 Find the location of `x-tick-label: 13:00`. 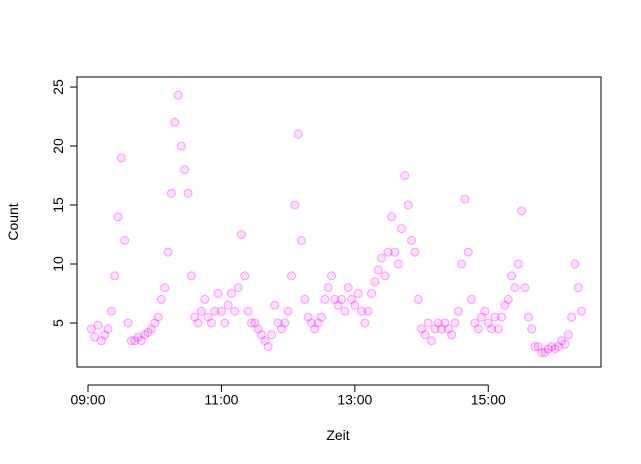

x-tick-label: 13:00 is located at coordinates (354, 400).